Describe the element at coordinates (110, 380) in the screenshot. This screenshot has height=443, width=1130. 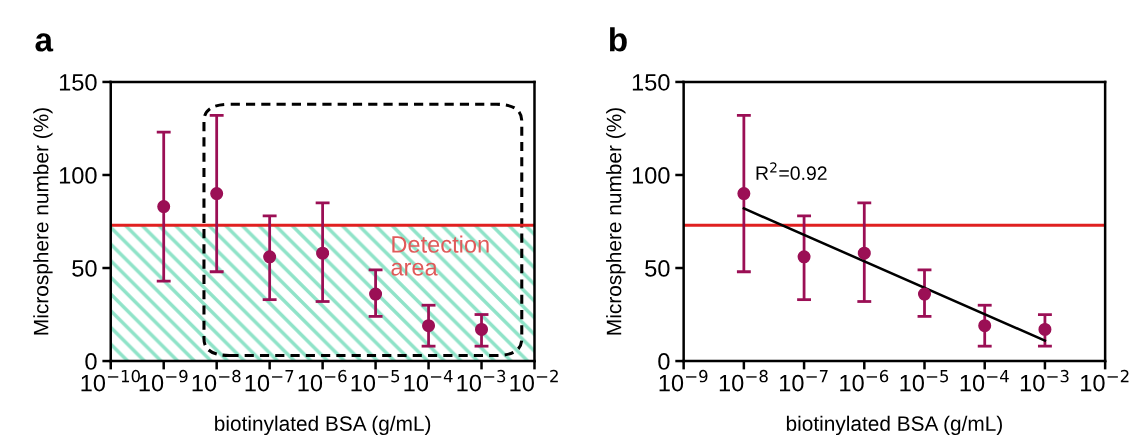
I see `x-tick-label: 10$^{−10}$` at that location.